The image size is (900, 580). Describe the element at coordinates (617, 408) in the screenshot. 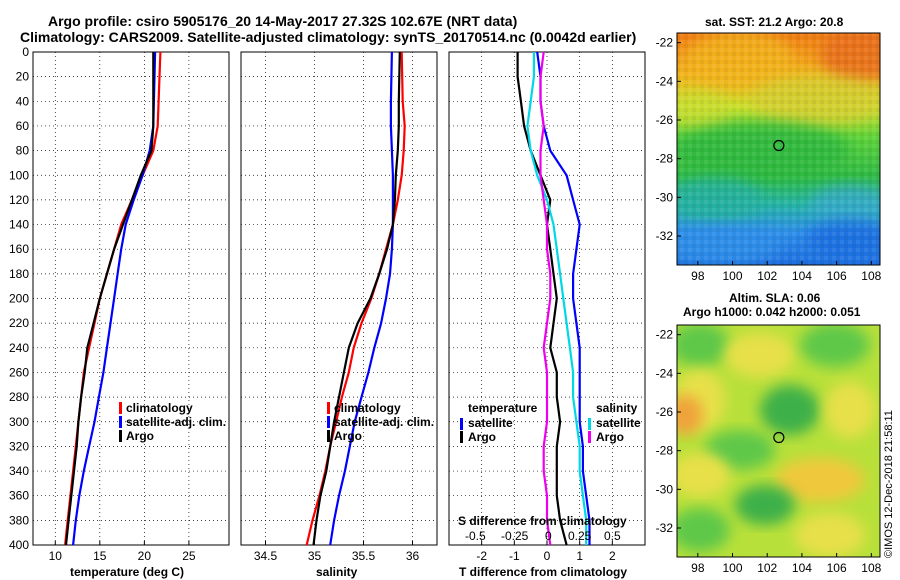

I see `legend-title-salinity: salinity` at that location.